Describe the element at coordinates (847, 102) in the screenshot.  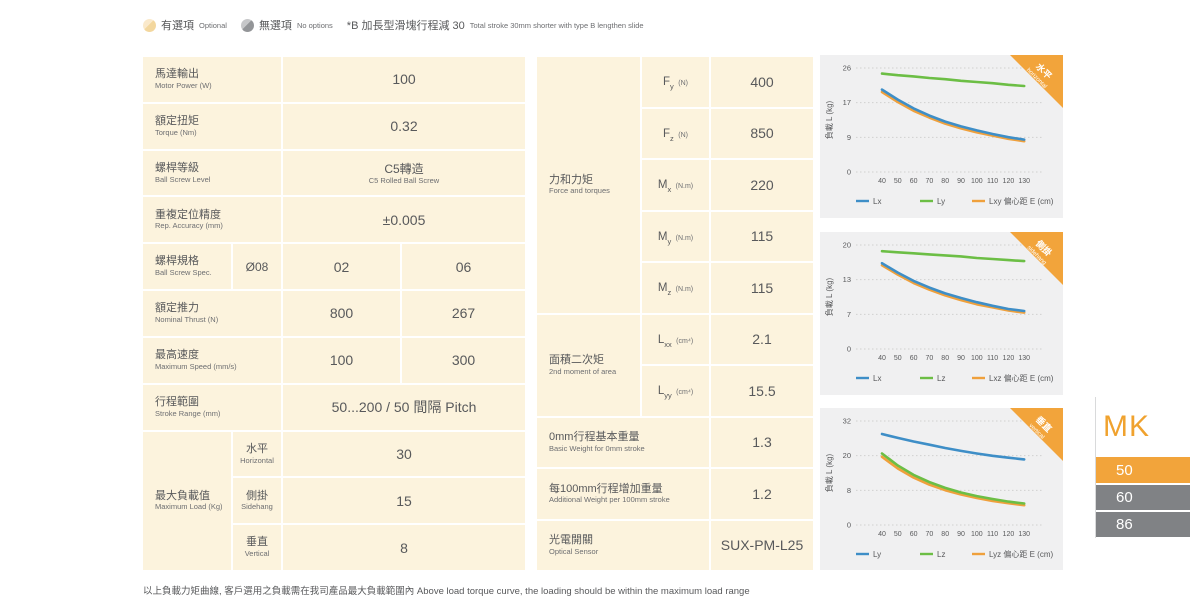
I see `y-tick-label: 17` at that location.